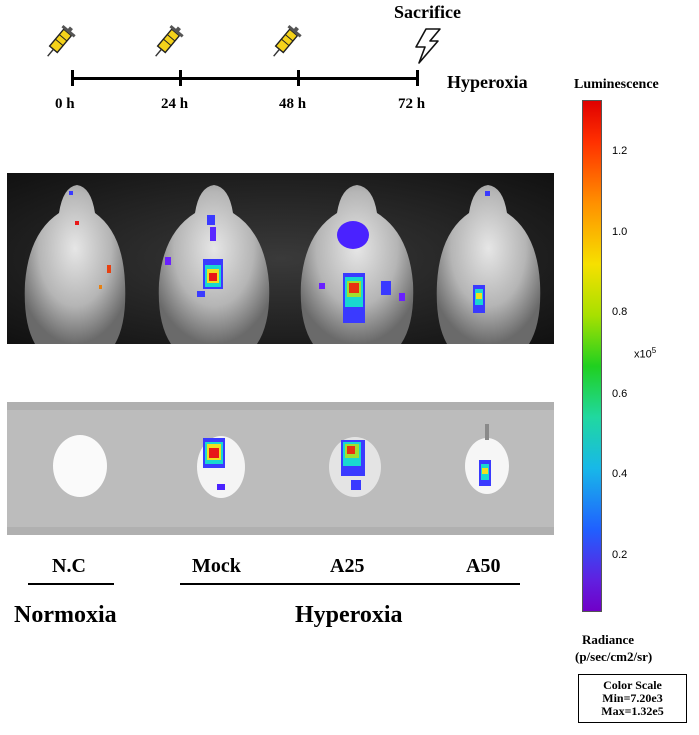  Describe the element at coordinates (293, 104) in the screenshot. I see `timeline-label: 48 h` at that location.